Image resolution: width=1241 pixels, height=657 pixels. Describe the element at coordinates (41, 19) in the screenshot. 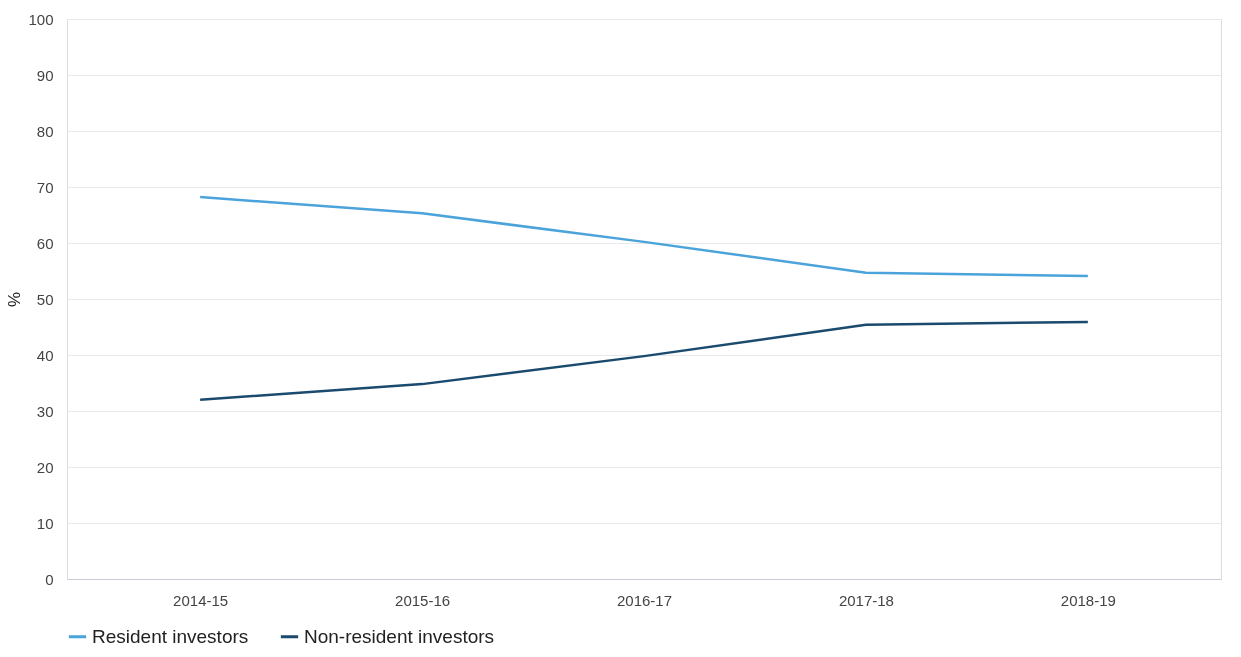

I see `y-tick-label: 100` at that location.